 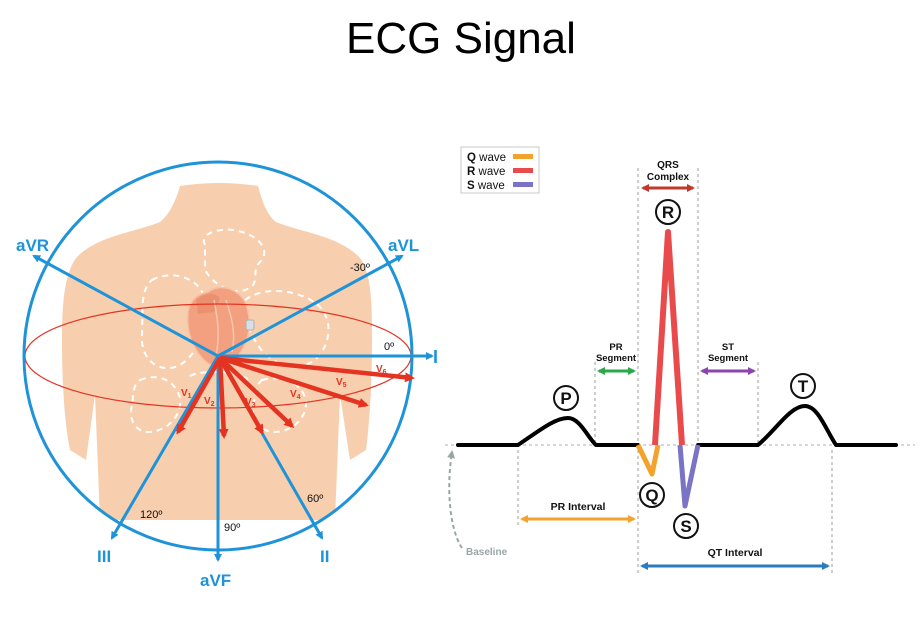 What do you see at coordinates (403, 245) in the screenshot?
I see `lead-avl-label: aVL` at bounding box center [403, 245].